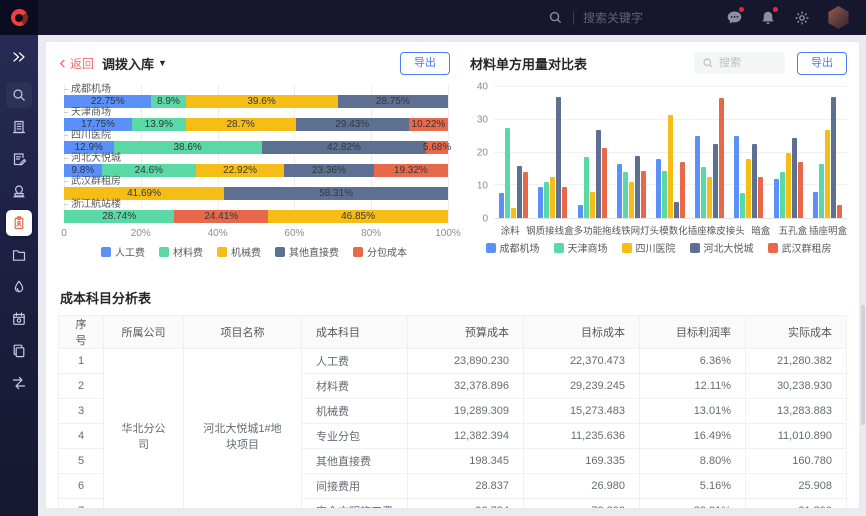  Describe the element at coordinates (437, 147) in the screenshot. I see `bar-segment-分包成本: 5.68%` at that location.